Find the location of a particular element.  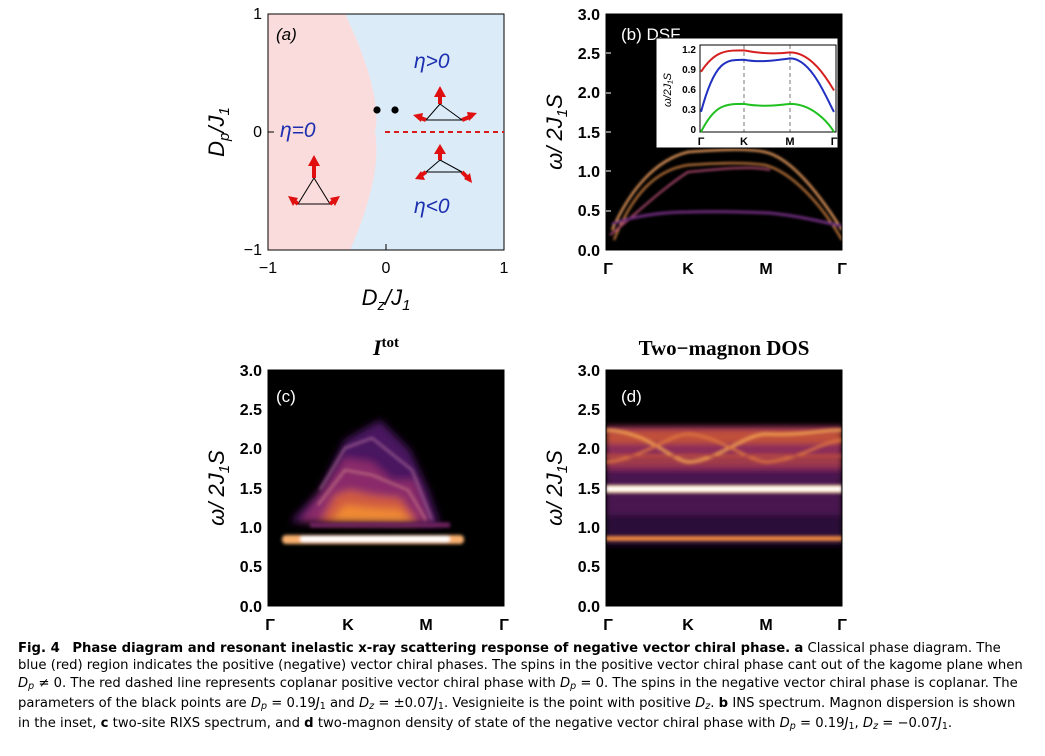

panel-d-ytick: 1.0 is located at coordinates (589, 528).